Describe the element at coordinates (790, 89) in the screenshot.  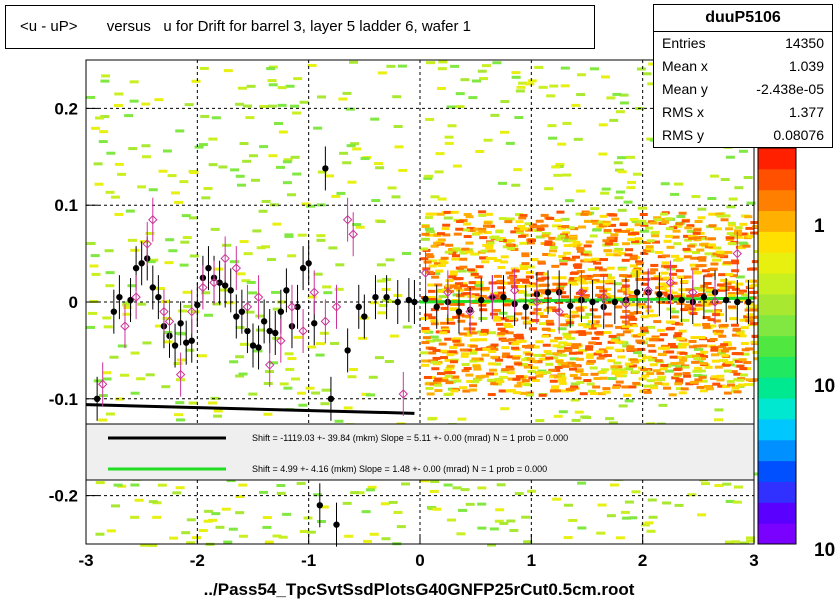
I see `stats-value: -2.438e-05` at that location.